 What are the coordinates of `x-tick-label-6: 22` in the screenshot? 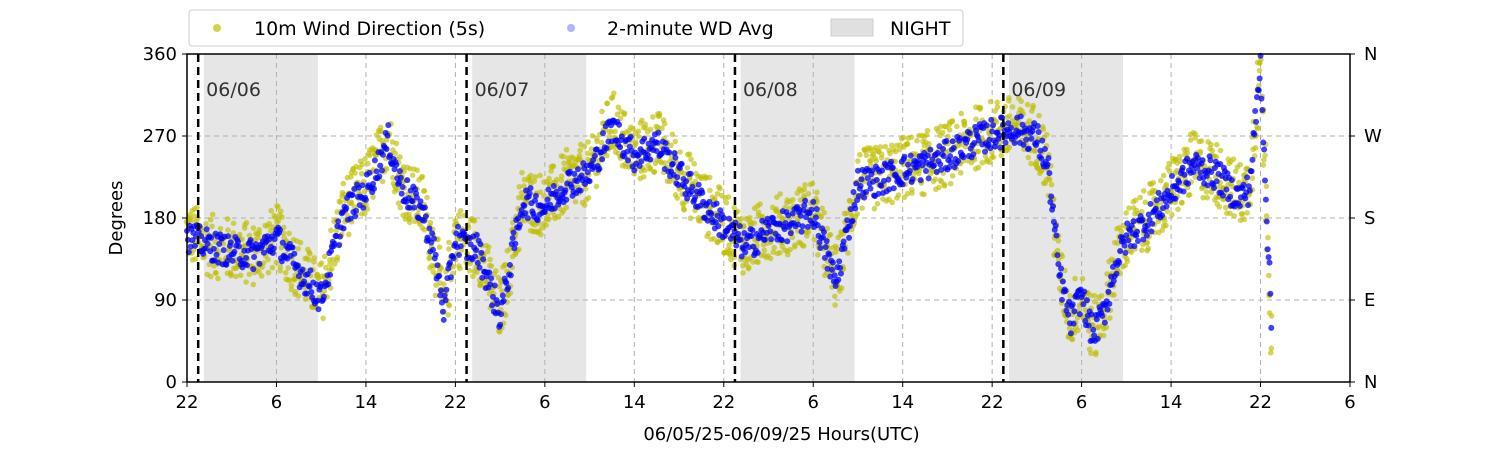 It's located at (723, 402).